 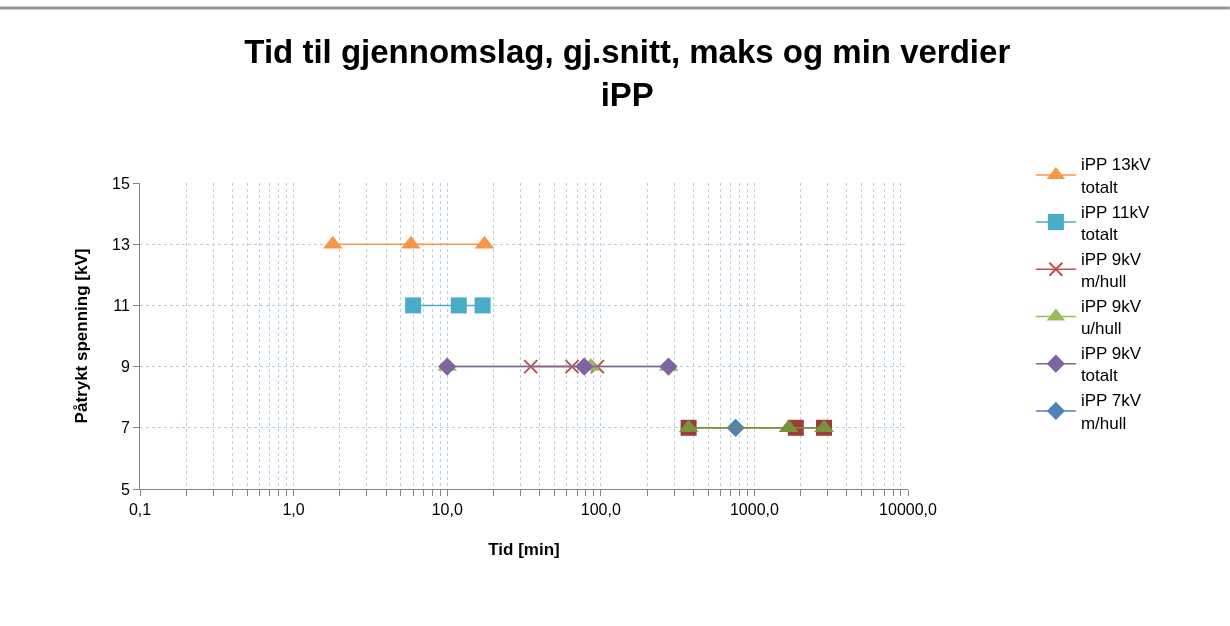 What do you see at coordinates (754, 510) in the screenshot?
I see `x-tick-label: 1000,0` at bounding box center [754, 510].